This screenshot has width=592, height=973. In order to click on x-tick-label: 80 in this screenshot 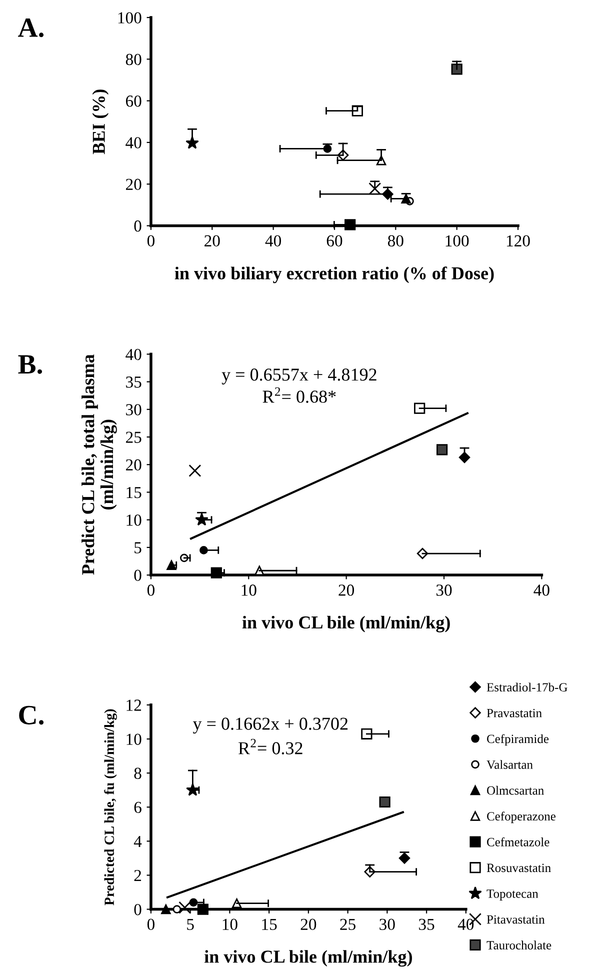, I will do `click(396, 240)`.